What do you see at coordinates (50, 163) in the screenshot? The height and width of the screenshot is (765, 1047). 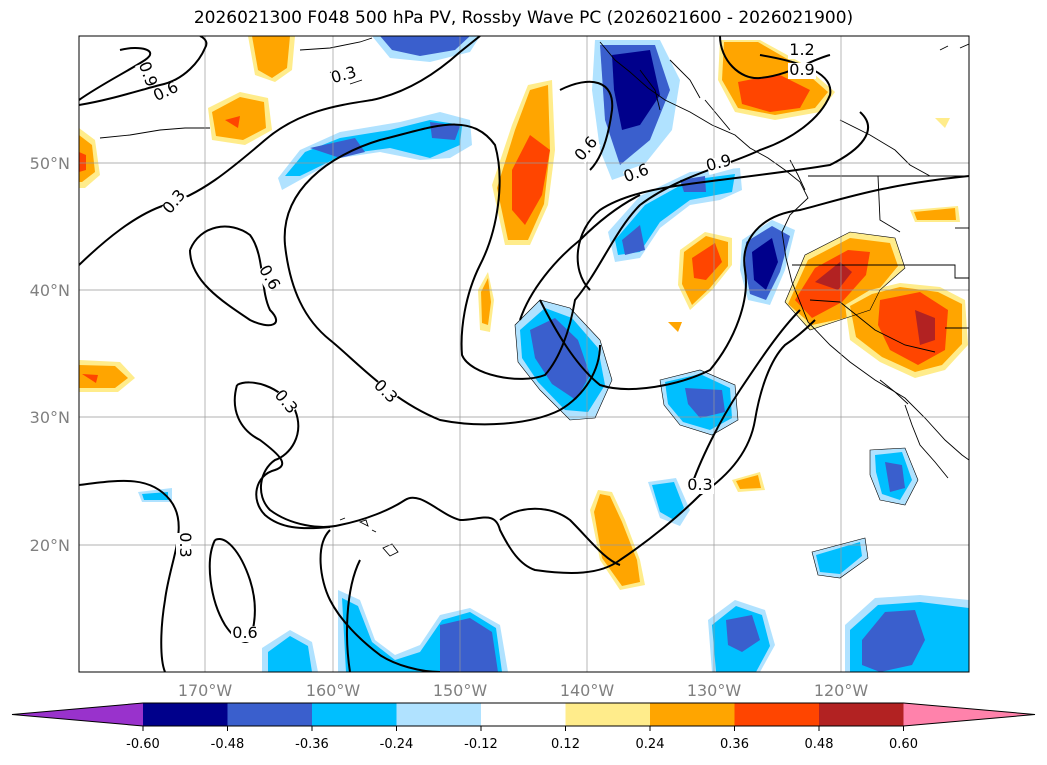 I see `lat-label: 50°N` at bounding box center [50, 163].